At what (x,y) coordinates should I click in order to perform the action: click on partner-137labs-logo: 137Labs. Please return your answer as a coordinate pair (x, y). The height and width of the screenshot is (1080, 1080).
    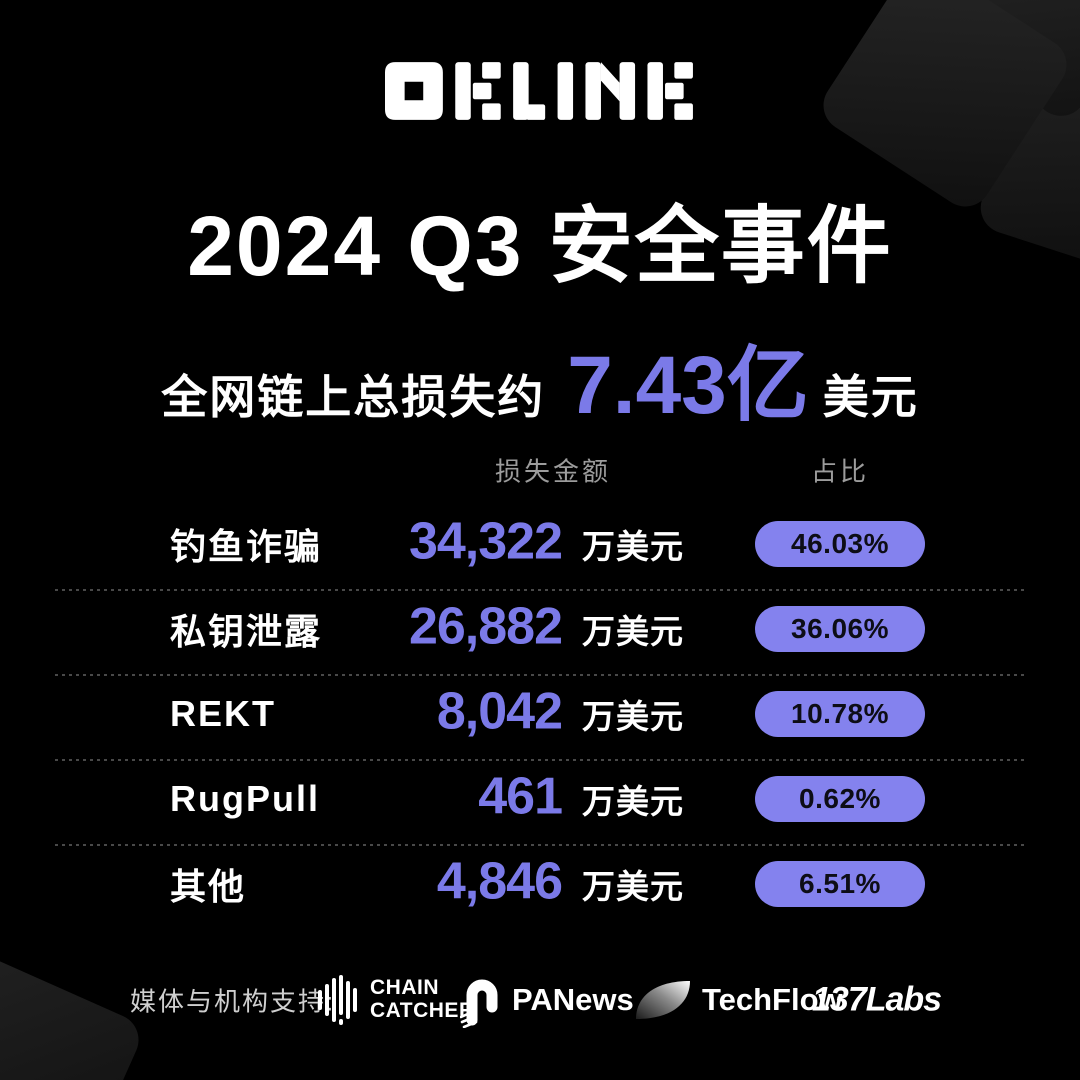
    Looking at the image, I should click on (877, 1000).